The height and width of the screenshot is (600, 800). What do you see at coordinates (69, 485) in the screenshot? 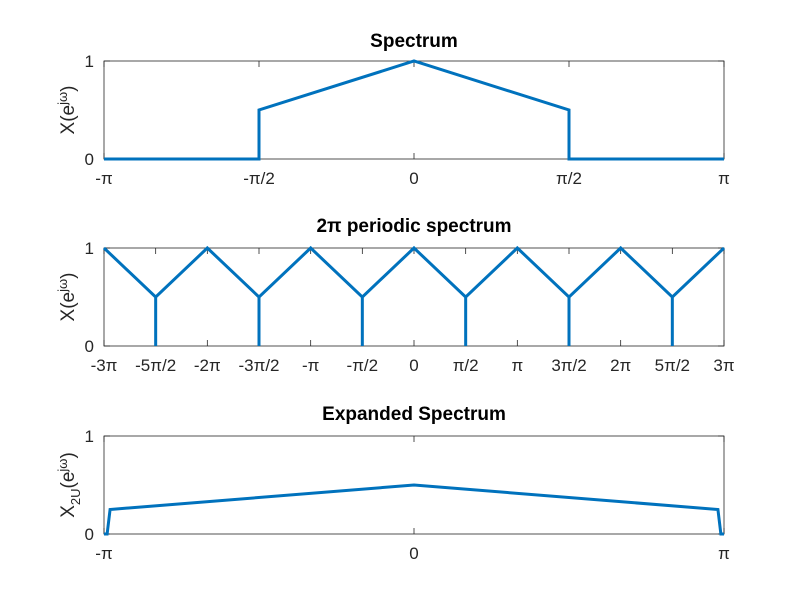
I see `y-axis-label: X2U(ejω)` at bounding box center [69, 485].